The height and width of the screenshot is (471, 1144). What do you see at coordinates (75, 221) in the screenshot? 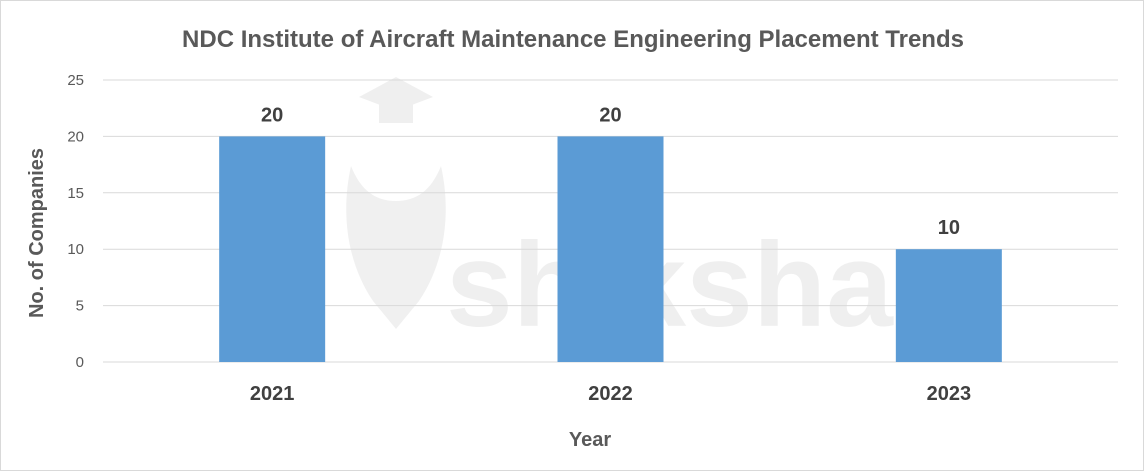
I see `y-axis-ticks: 0 5 10 15 20 25` at bounding box center [75, 221].